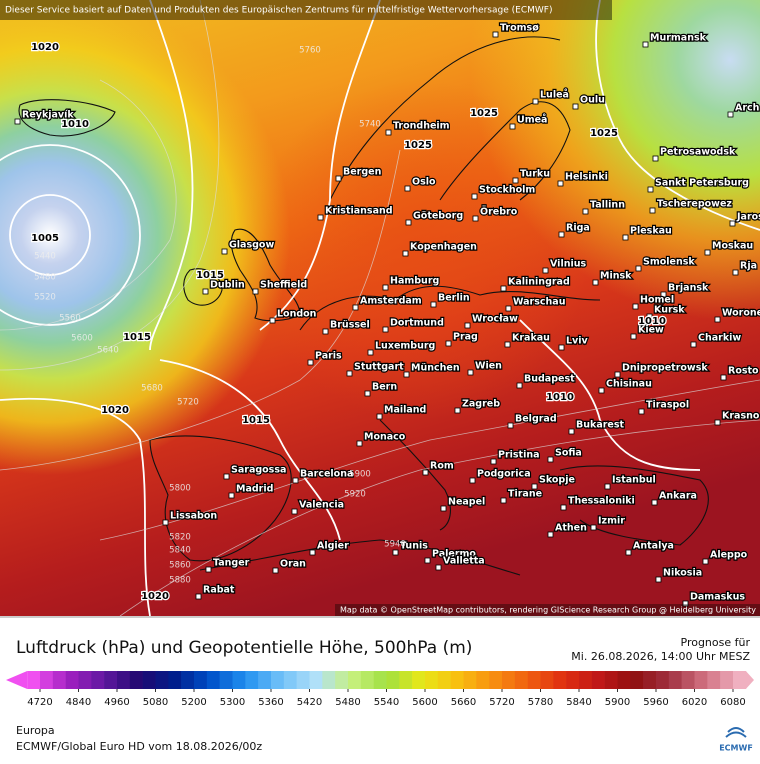 This screenshot has height=764, width=760. What do you see at coordinates (283, 285) in the screenshot?
I see `city-label: Sheffield` at bounding box center [283, 285].